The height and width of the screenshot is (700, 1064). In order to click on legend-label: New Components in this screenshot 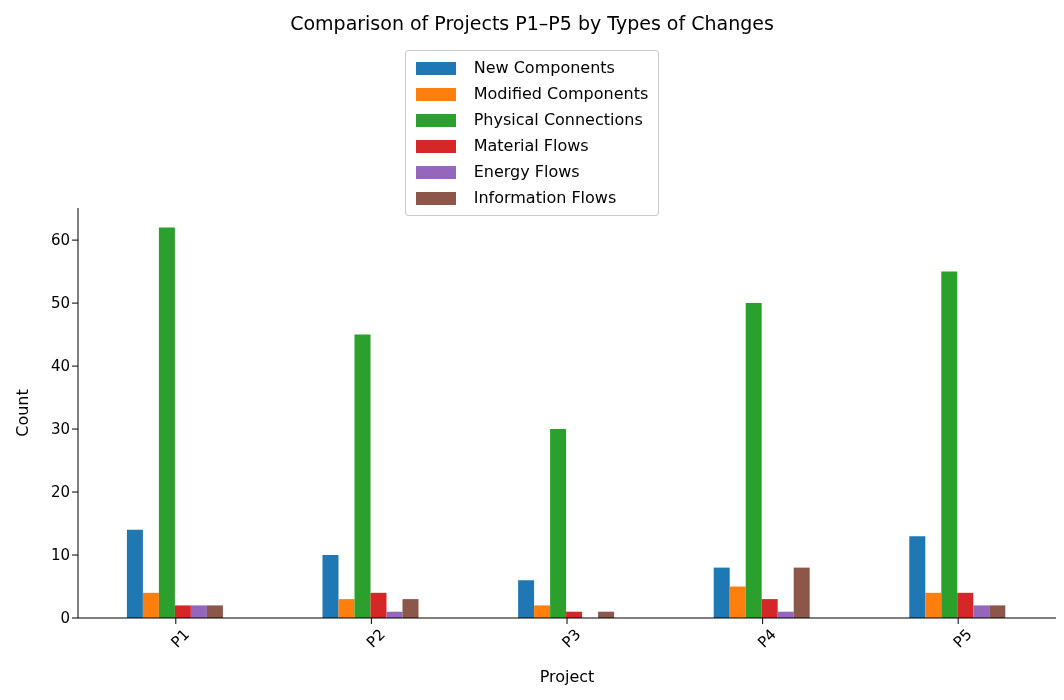, I will do `click(544, 68)`.